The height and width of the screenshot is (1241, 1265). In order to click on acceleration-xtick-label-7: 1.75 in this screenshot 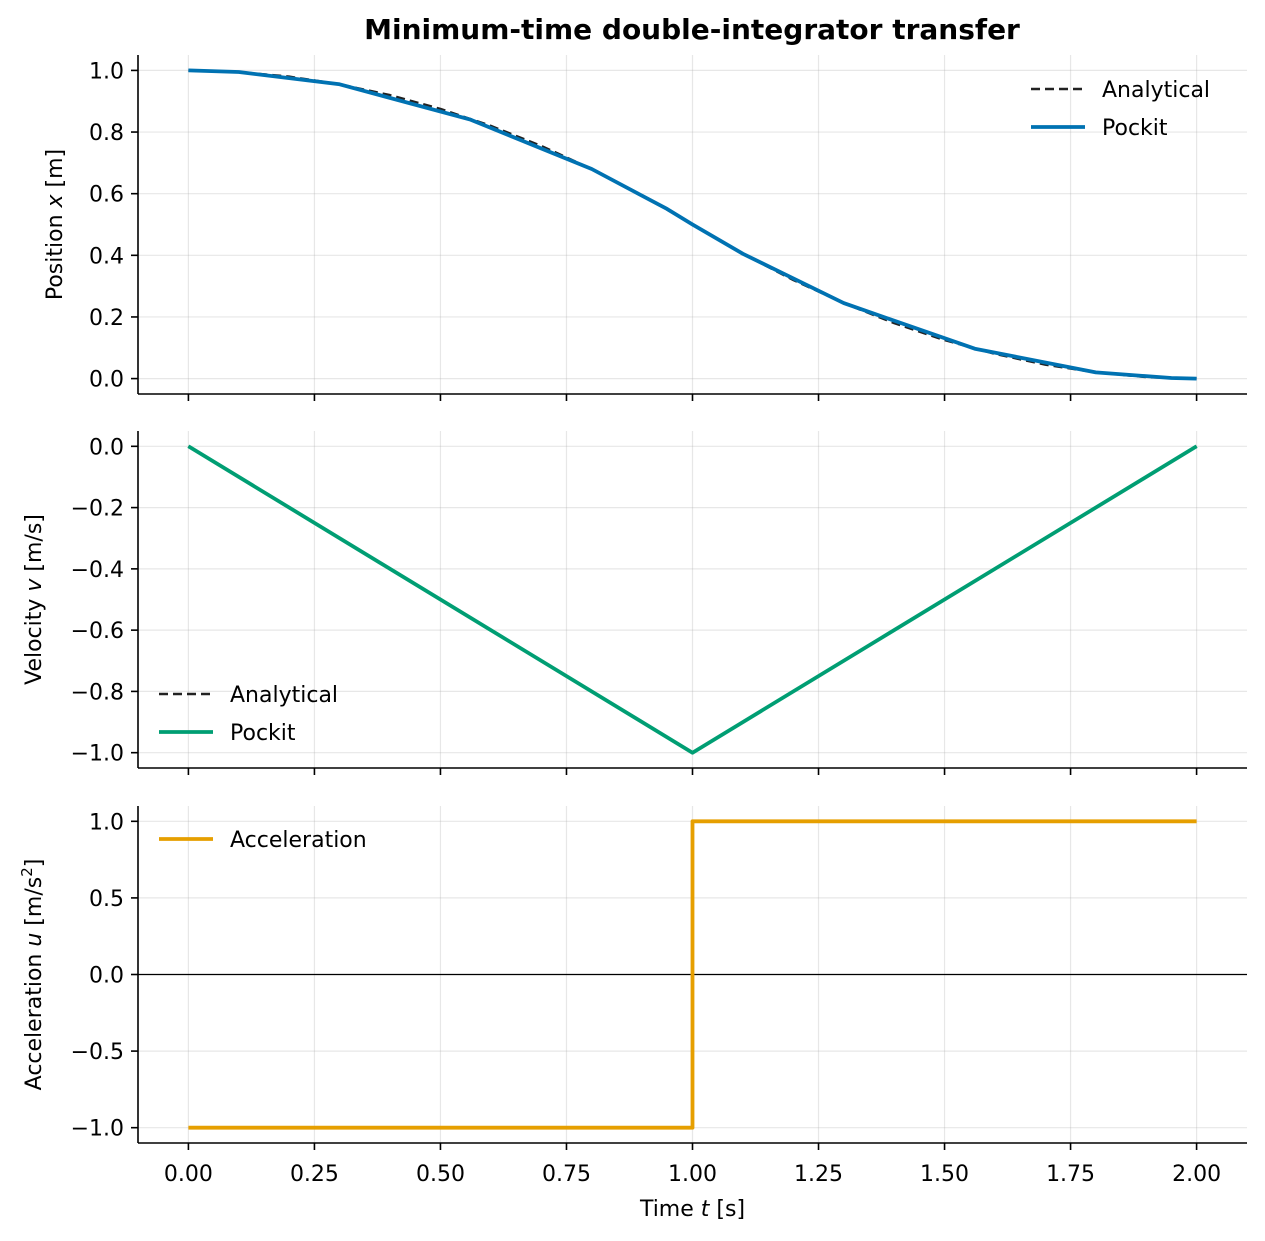, I will do `click(1070, 1174)`.